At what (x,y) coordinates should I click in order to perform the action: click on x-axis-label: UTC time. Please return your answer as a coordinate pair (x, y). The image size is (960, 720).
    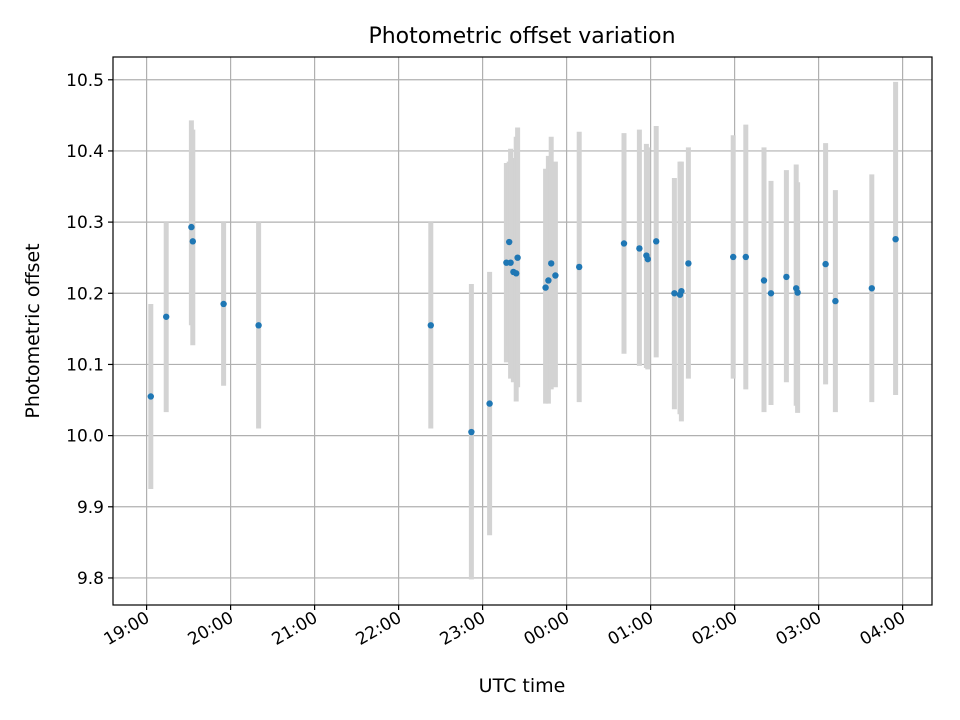
    Looking at the image, I should click on (522, 686).